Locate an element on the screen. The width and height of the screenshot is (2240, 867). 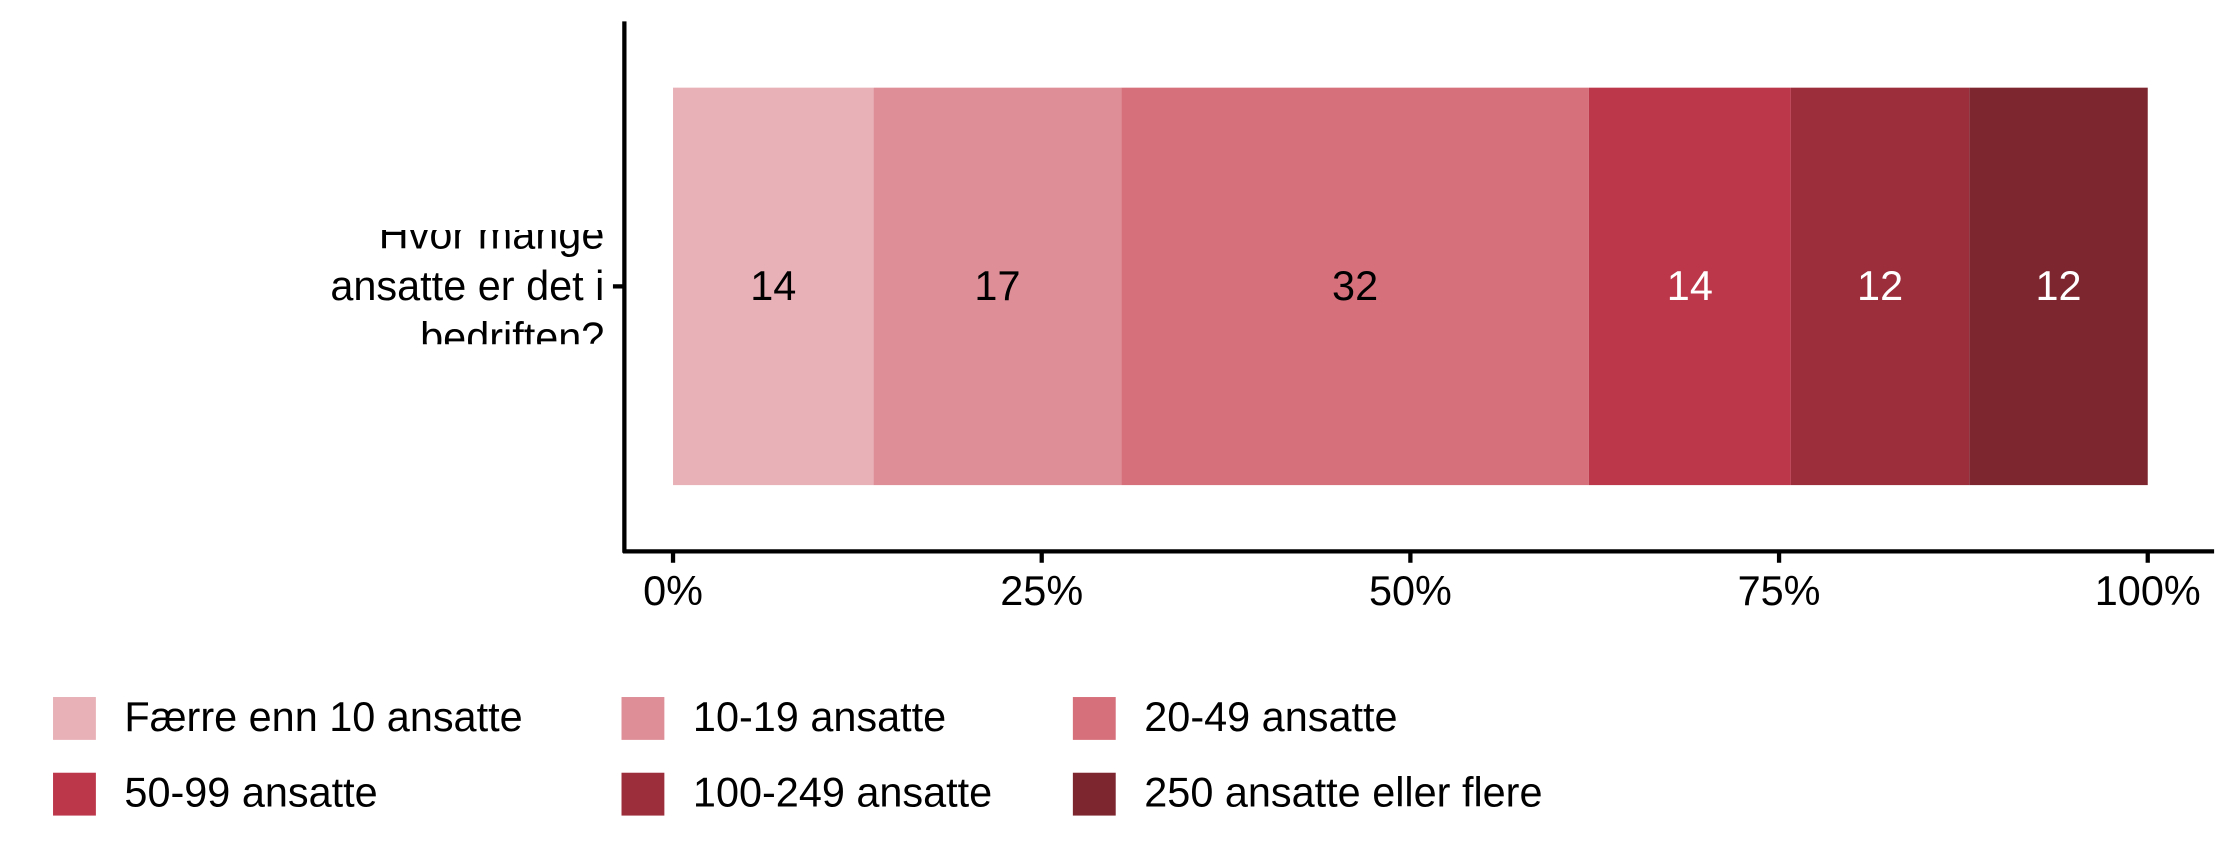
data-label: 17 is located at coordinates (997, 286).